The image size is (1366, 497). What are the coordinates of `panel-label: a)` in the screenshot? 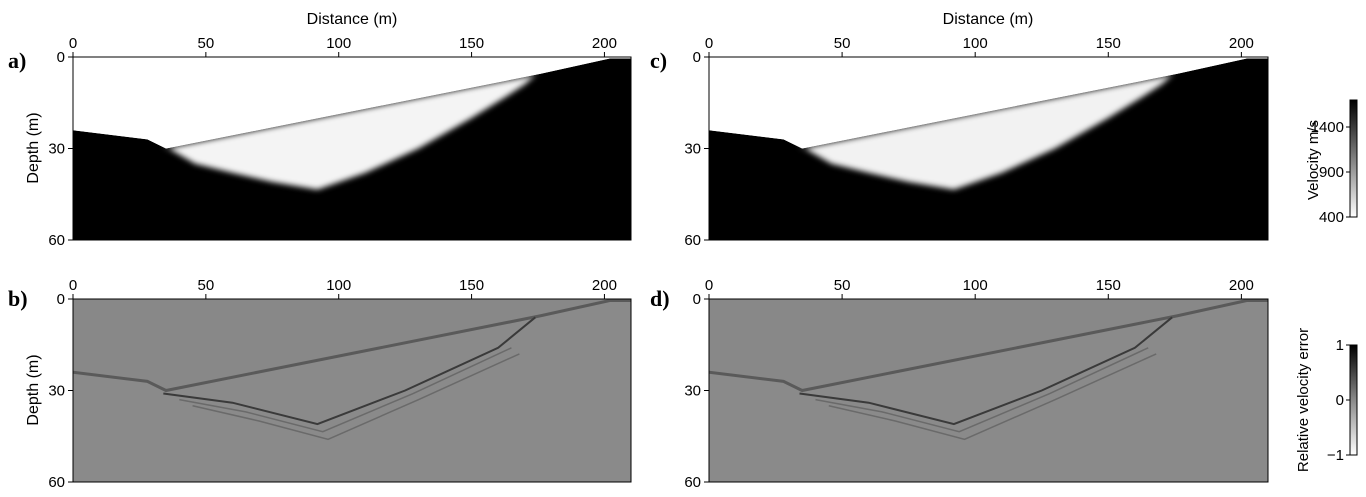 It's located at (17, 60).